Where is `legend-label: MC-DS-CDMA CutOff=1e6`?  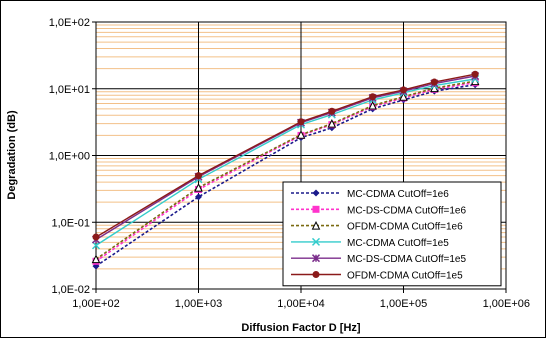 legend-label: MC-DS-CDMA CutOff=1e6 is located at coordinates (406, 210).